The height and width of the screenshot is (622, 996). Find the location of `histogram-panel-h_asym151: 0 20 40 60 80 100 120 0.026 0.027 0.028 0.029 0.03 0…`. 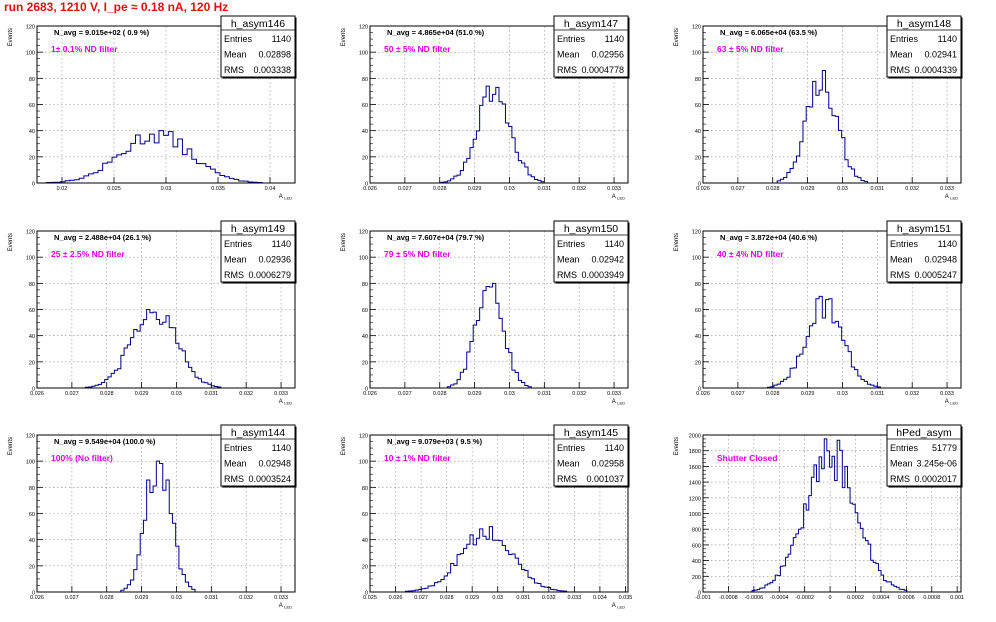

histogram-panel-h_asym151: 0 20 40 60 80 100 120 0.026 0.027 0.028 0.029 0.03 0… is located at coordinates (818, 313).